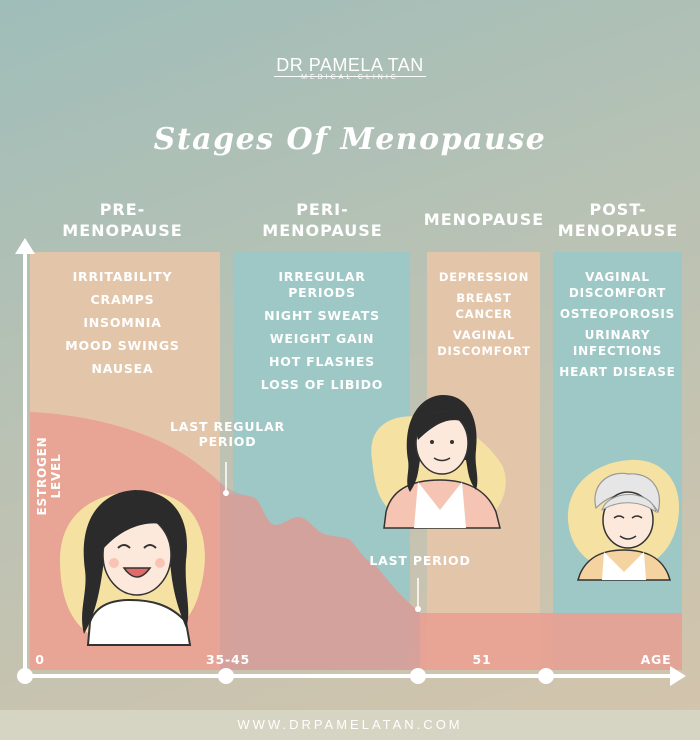 The width and height of the screenshot is (700, 740). Describe the element at coordinates (322, 315) in the screenshot. I see `symptom-item: NIGHT SWEATS` at that location.